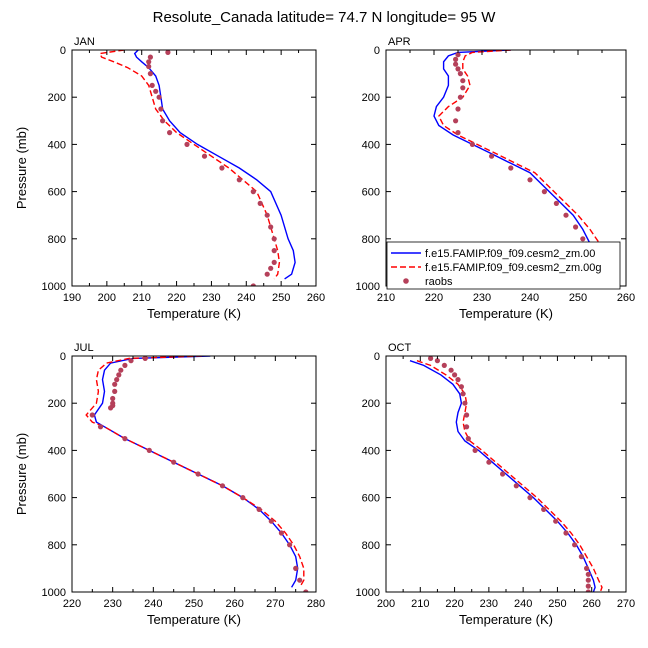 The image size is (648, 648). Describe the element at coordinates (482, 298) in the screenshot. I see `x-tick-label: 230` at that location.